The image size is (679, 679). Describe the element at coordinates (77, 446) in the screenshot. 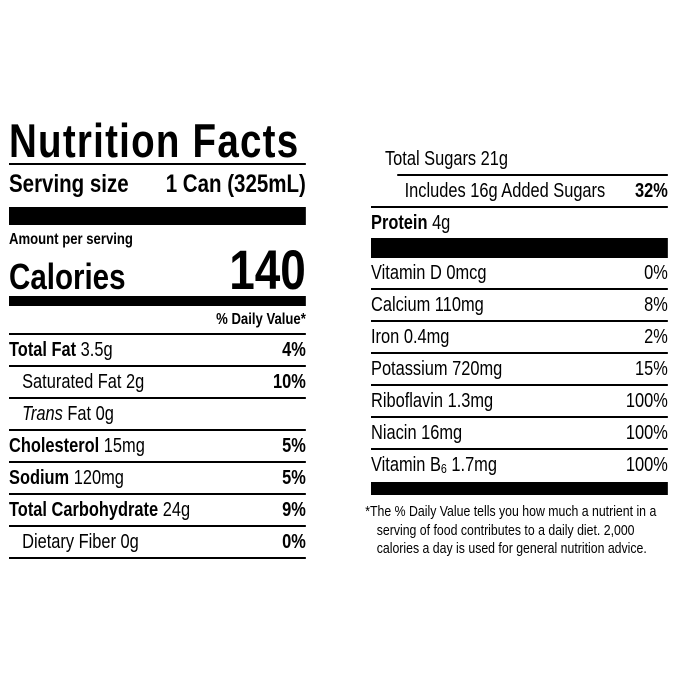

I see `nutrient-name: Cholesterol 15mg` at that location.